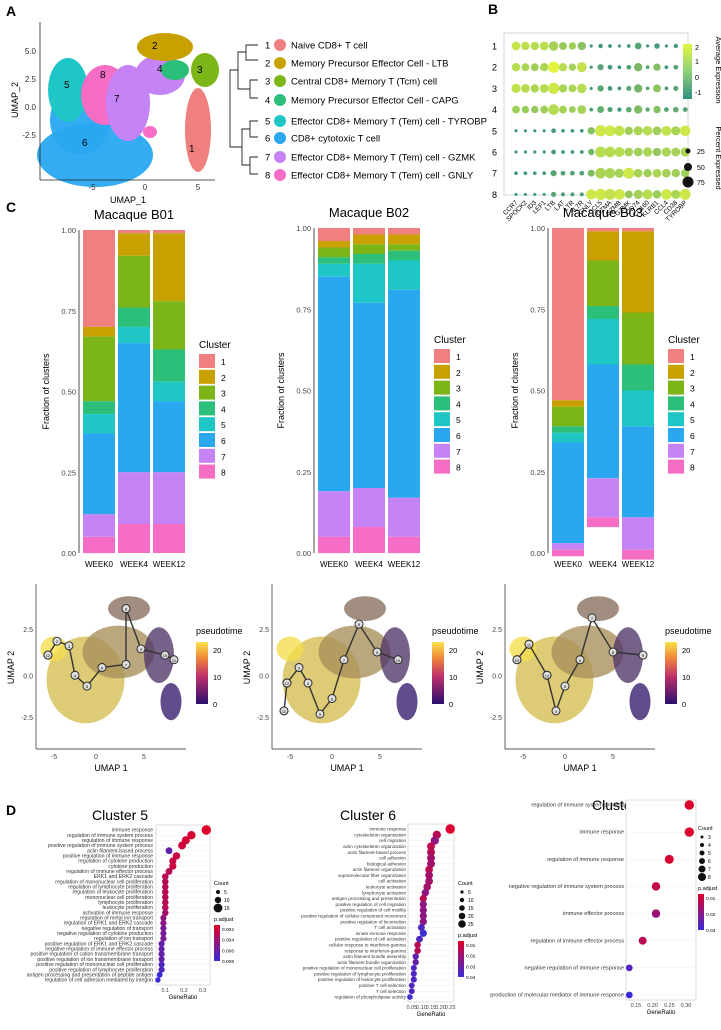 The image size is (721, 1030). Describe the element at coordinates (697, 78) in the screenshot. I see `colorbar-tick: 0` at that location.